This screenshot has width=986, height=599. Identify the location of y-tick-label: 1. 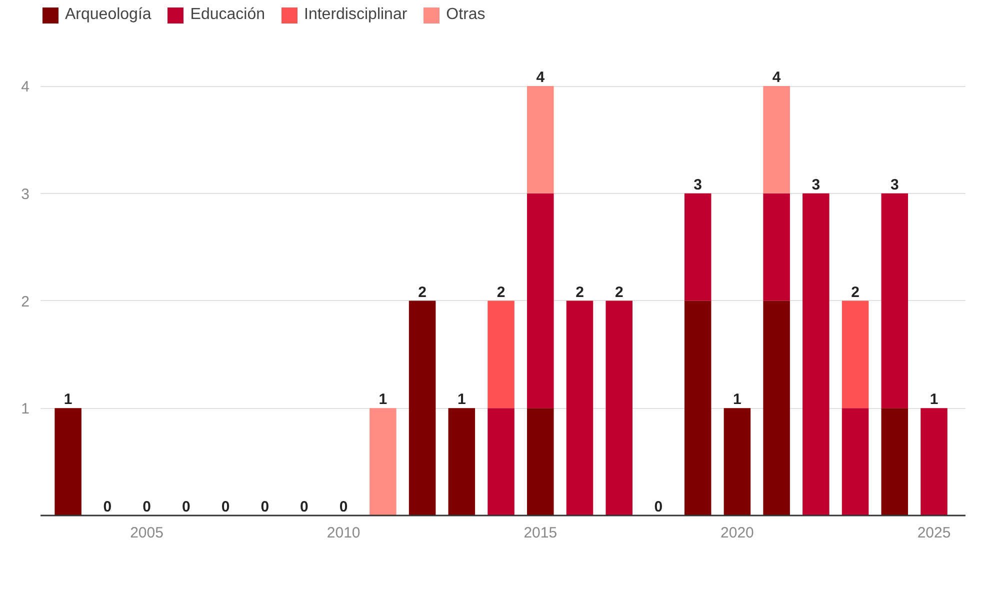
(25, 409).